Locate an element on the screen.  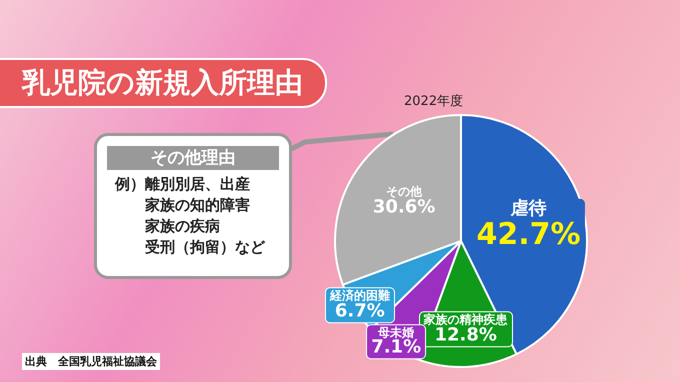
text: 受刑（拘留）など is located at coordinates (205, 247).